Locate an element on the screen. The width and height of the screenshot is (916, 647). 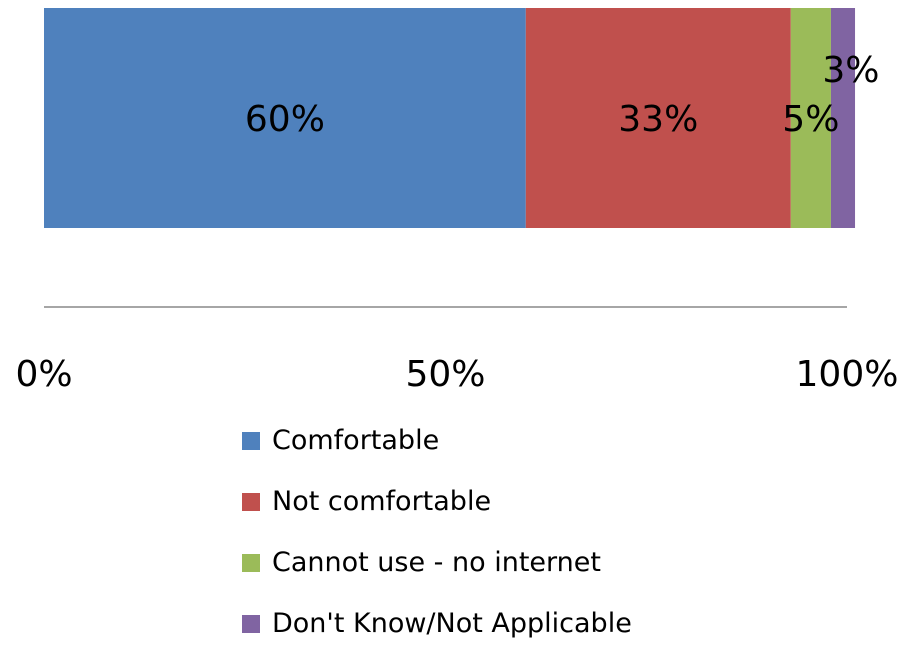
data-label-group: 60% 33% 5% 3% is located at coordinates (562, 95).